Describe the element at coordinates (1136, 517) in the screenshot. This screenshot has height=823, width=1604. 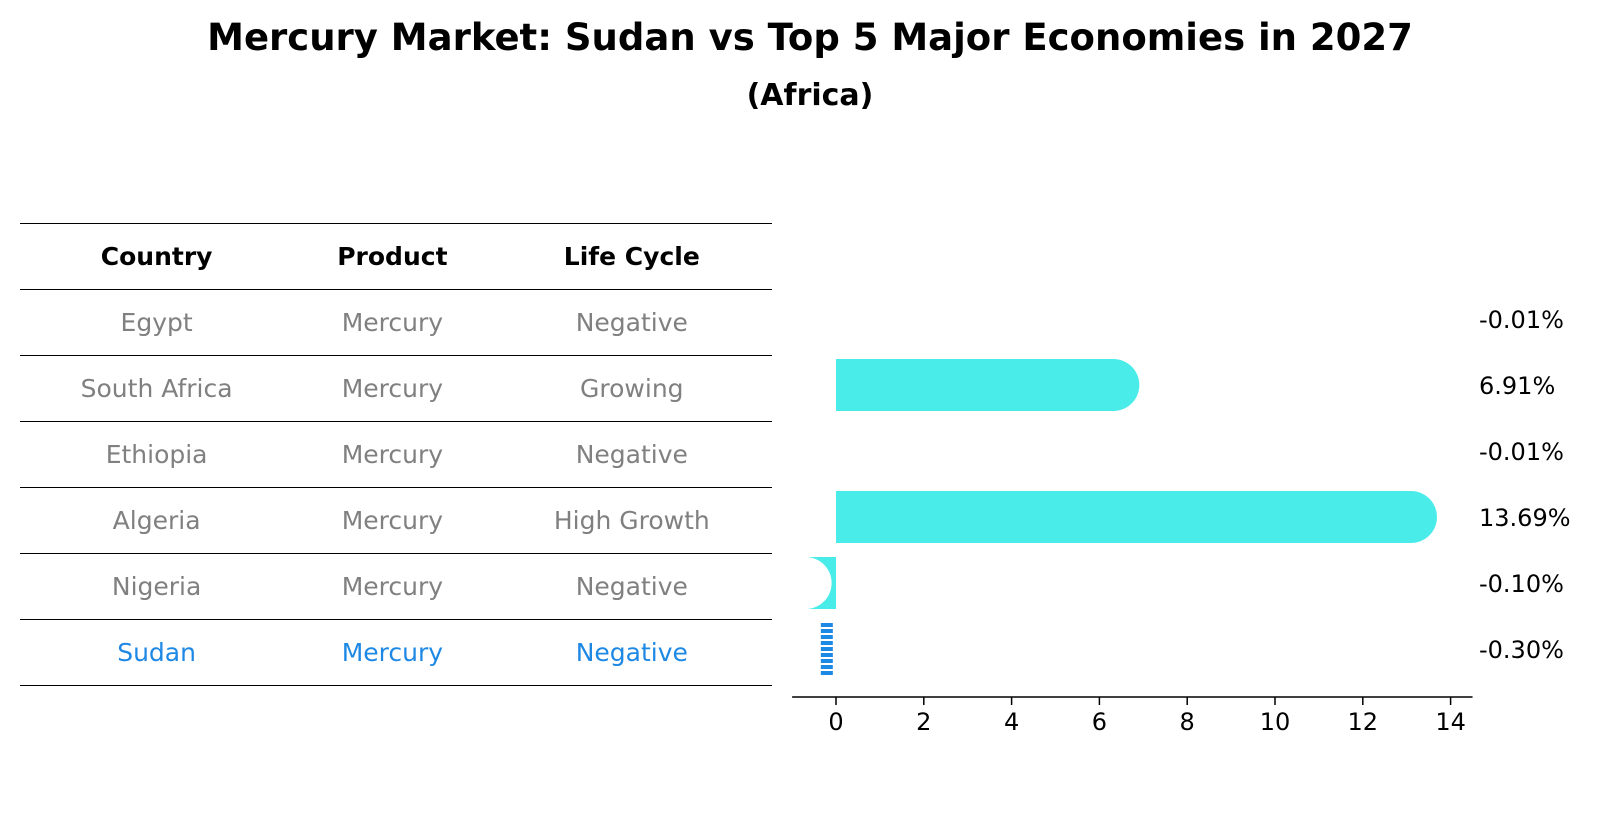
I see `bar-algeria` at that location.